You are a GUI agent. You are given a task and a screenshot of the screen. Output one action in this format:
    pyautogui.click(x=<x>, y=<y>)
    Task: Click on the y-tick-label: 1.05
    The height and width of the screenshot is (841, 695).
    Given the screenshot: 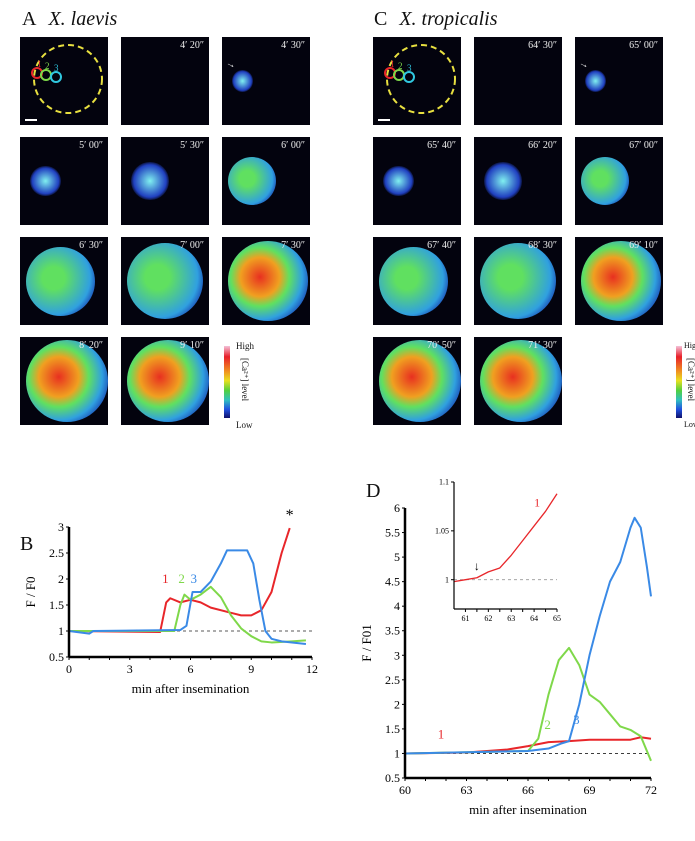 What is the action you would take?
    pyautogui.click(x=442, y=531)
    